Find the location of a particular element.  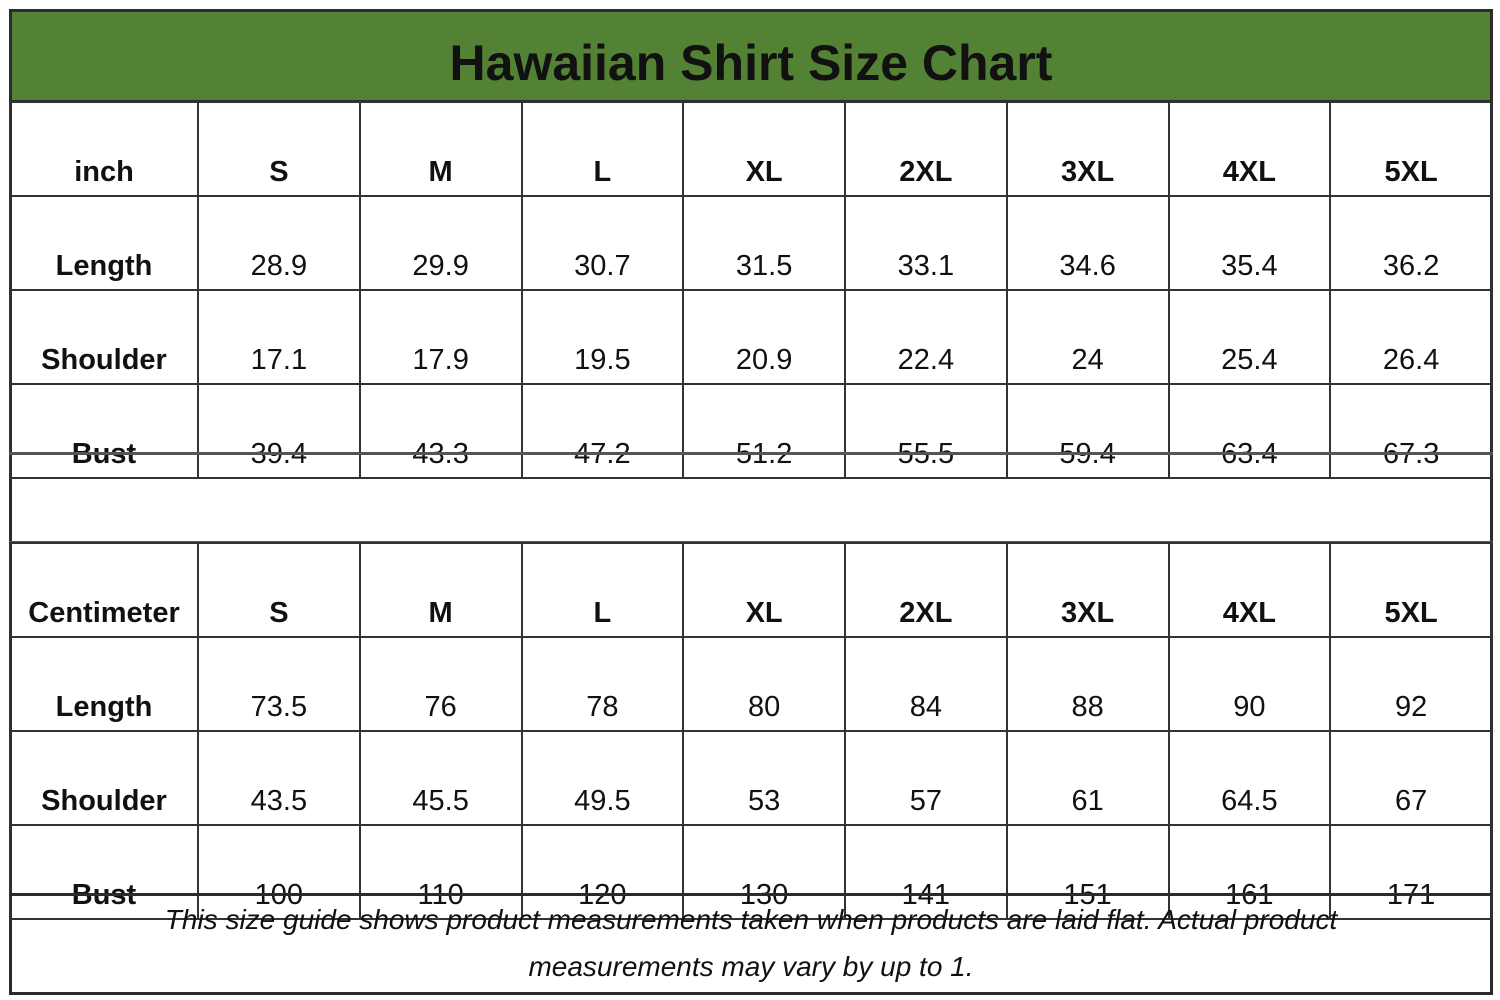

measurement-value: 61 is located at coordinates (1087, 778).